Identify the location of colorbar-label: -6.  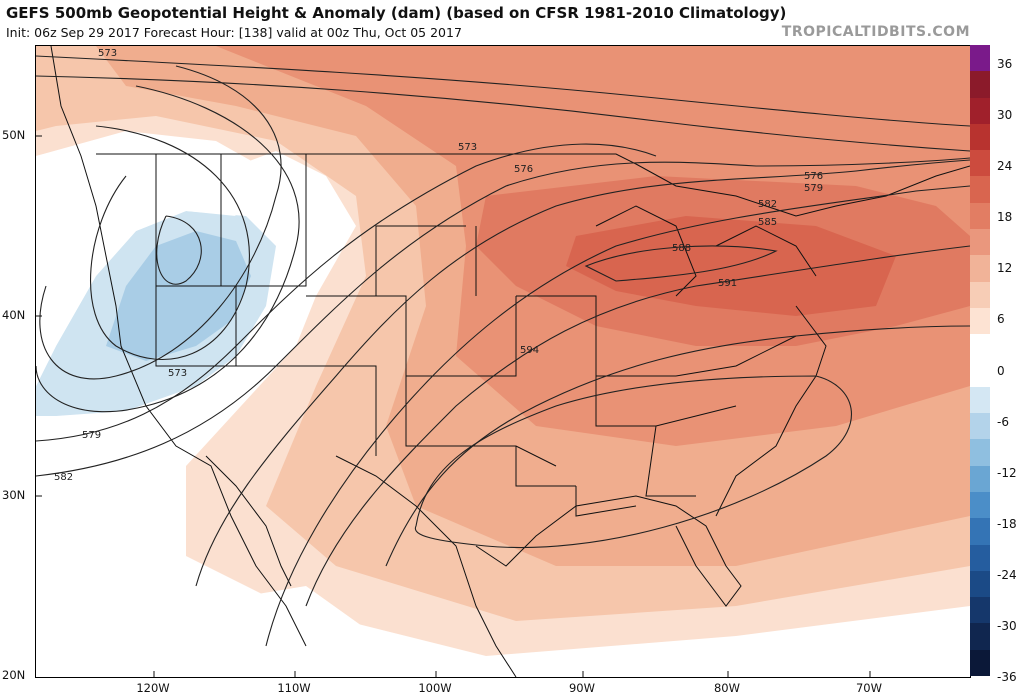
(1003, 421).